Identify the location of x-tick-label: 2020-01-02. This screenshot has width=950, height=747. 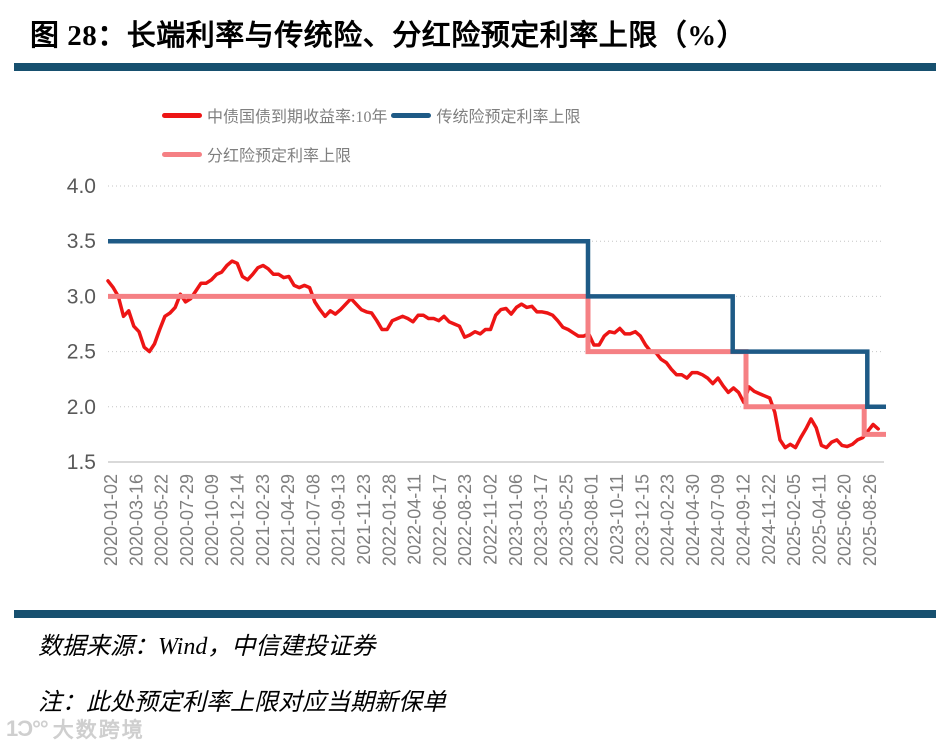
(111, 520).